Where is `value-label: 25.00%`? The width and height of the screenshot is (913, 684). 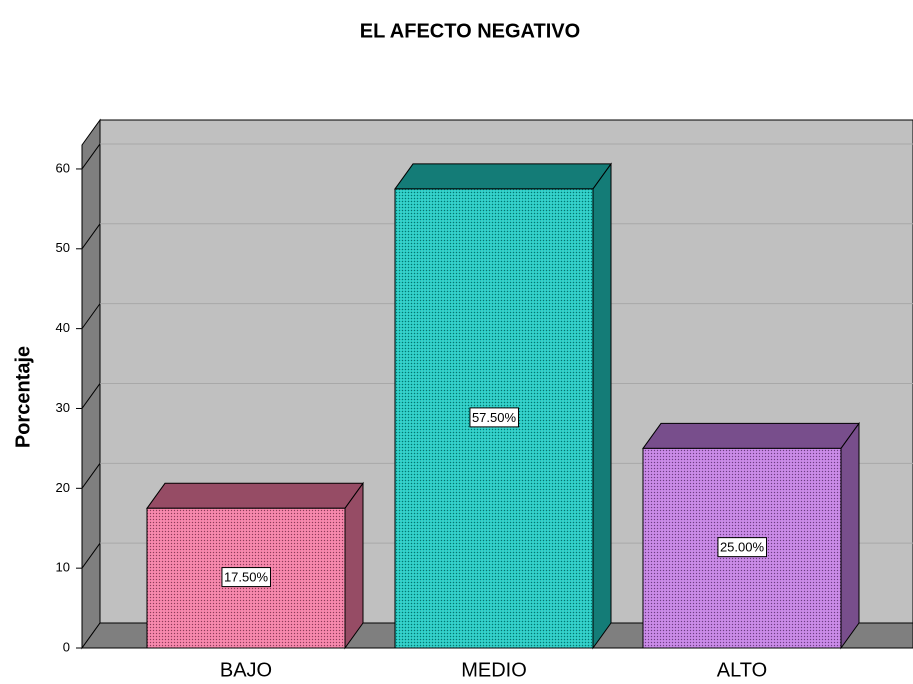 value-label: 25.00% is located at coordinates (742, 547).